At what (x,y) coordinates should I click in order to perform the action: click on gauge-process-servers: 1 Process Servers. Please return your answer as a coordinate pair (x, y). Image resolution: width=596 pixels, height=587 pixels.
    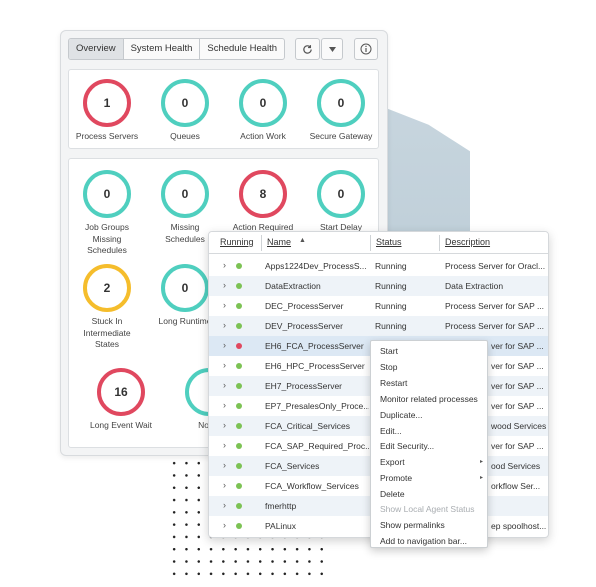
    Looking at the image, I should click on (107, 111).